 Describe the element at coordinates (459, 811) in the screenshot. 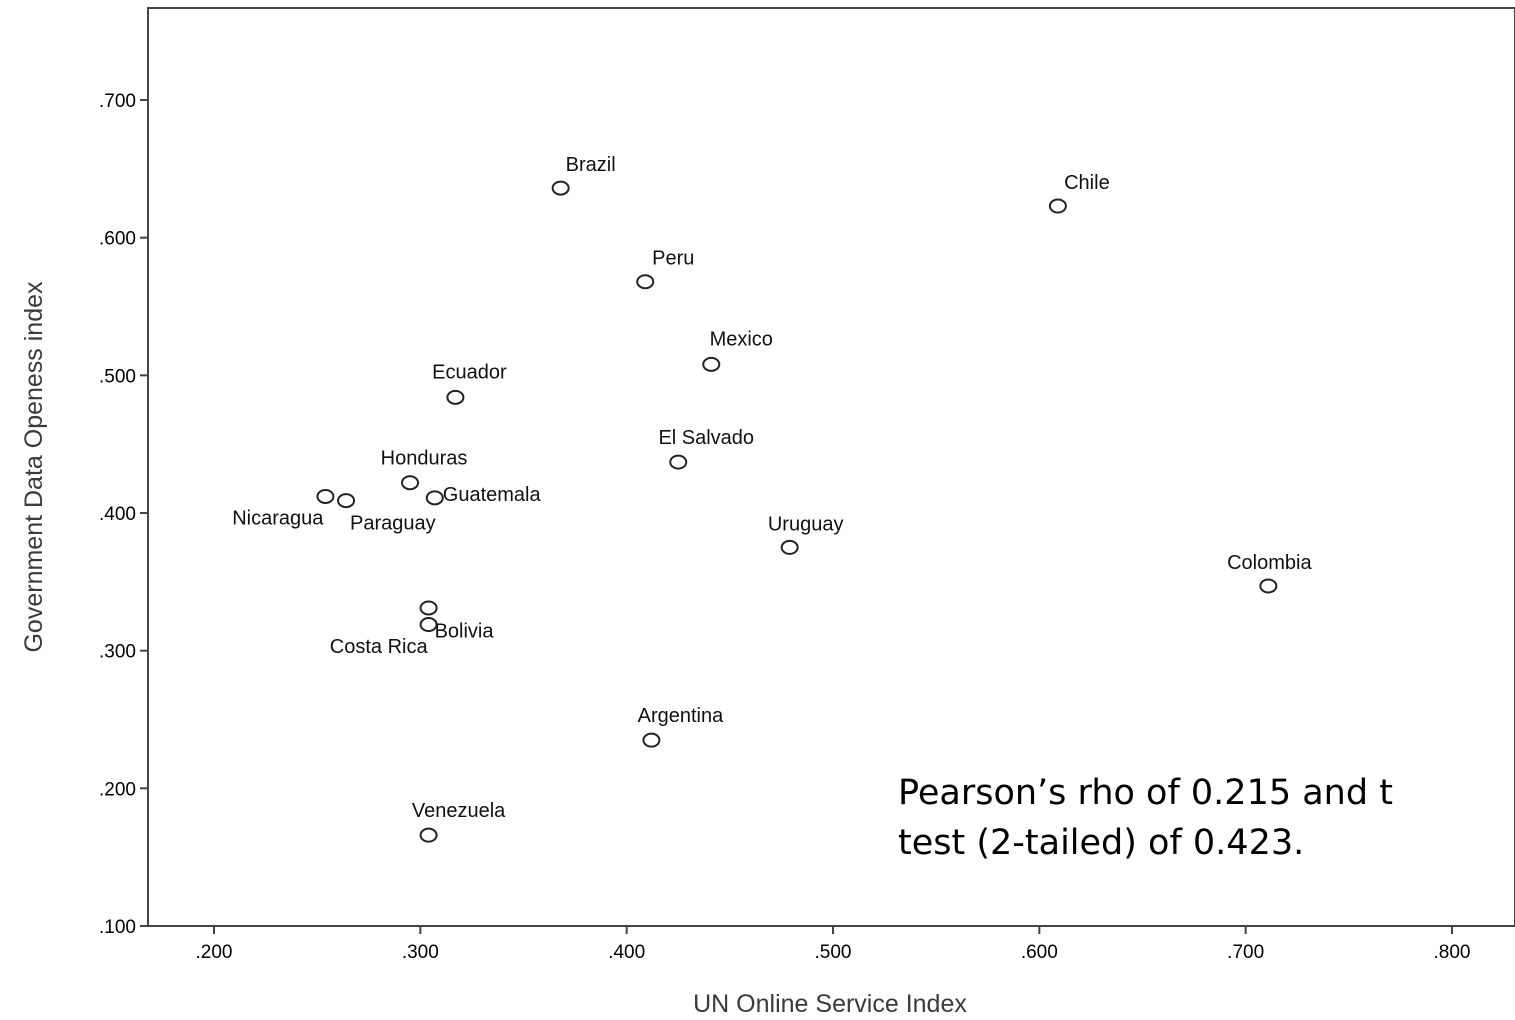

I see `data-point-label: Venezuela` at that location.